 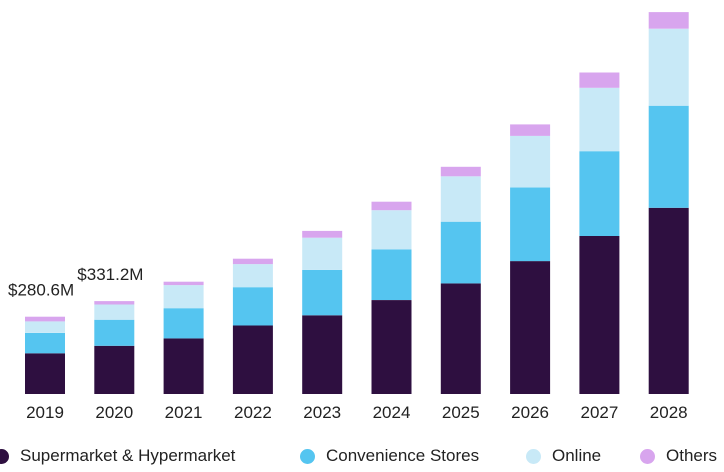 I want to click on legend-item-online: Online, so click(x=563, y=456).